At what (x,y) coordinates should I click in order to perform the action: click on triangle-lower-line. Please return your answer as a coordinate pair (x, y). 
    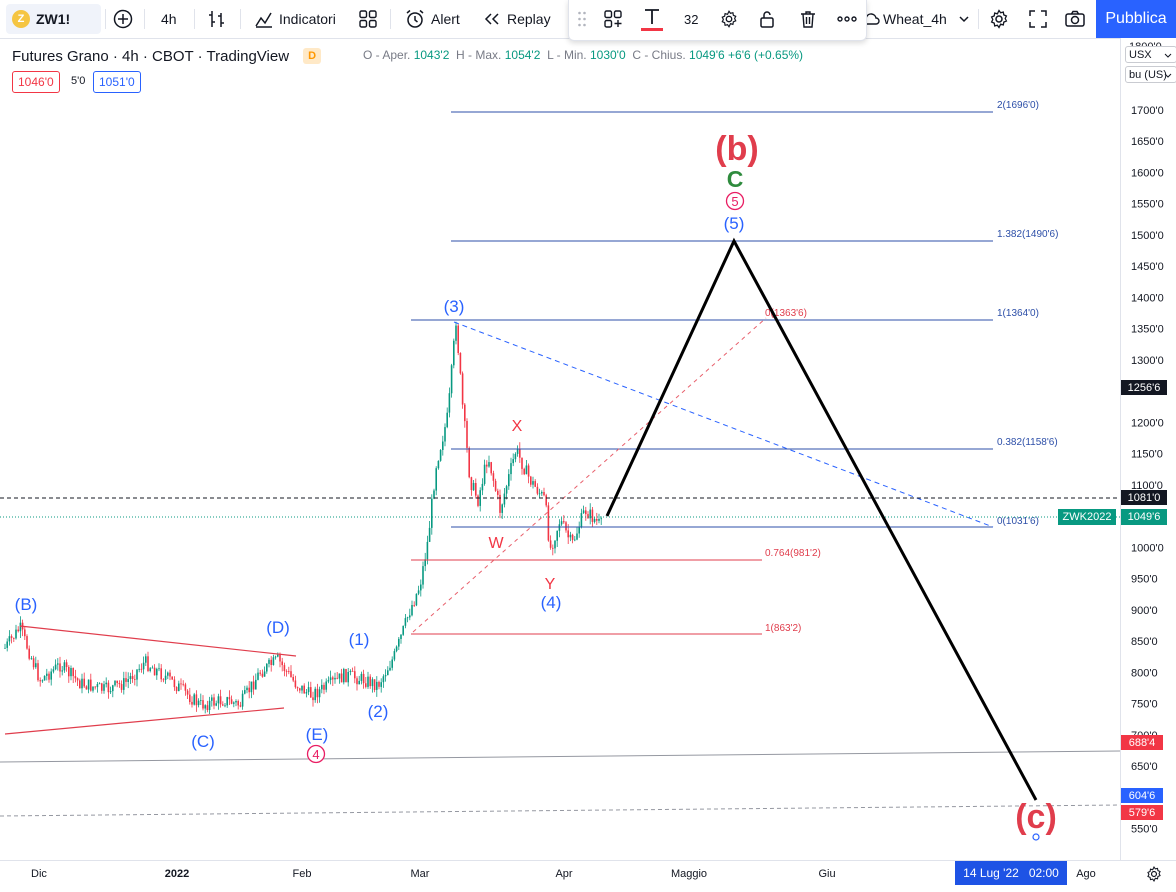
    Looking at the image, I should click on (144, 721).